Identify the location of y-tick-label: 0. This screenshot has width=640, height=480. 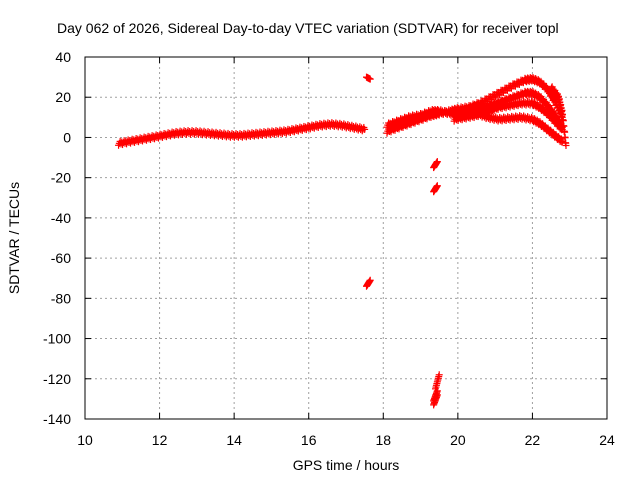
(67, 137).